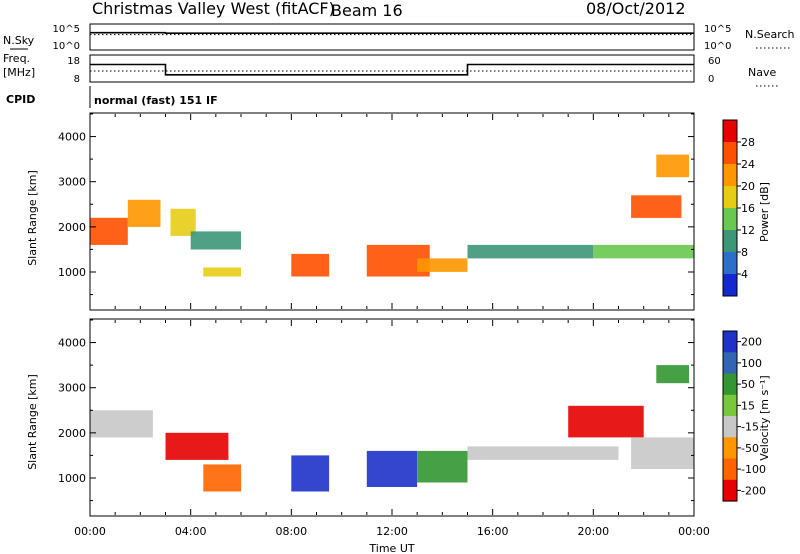 Image resolution: width=800 pixels, height=554 pixels. Describe the element at coordinates (19, 72) in the screenshot. I see `frequency-label-line2: [MHz]` at that location.